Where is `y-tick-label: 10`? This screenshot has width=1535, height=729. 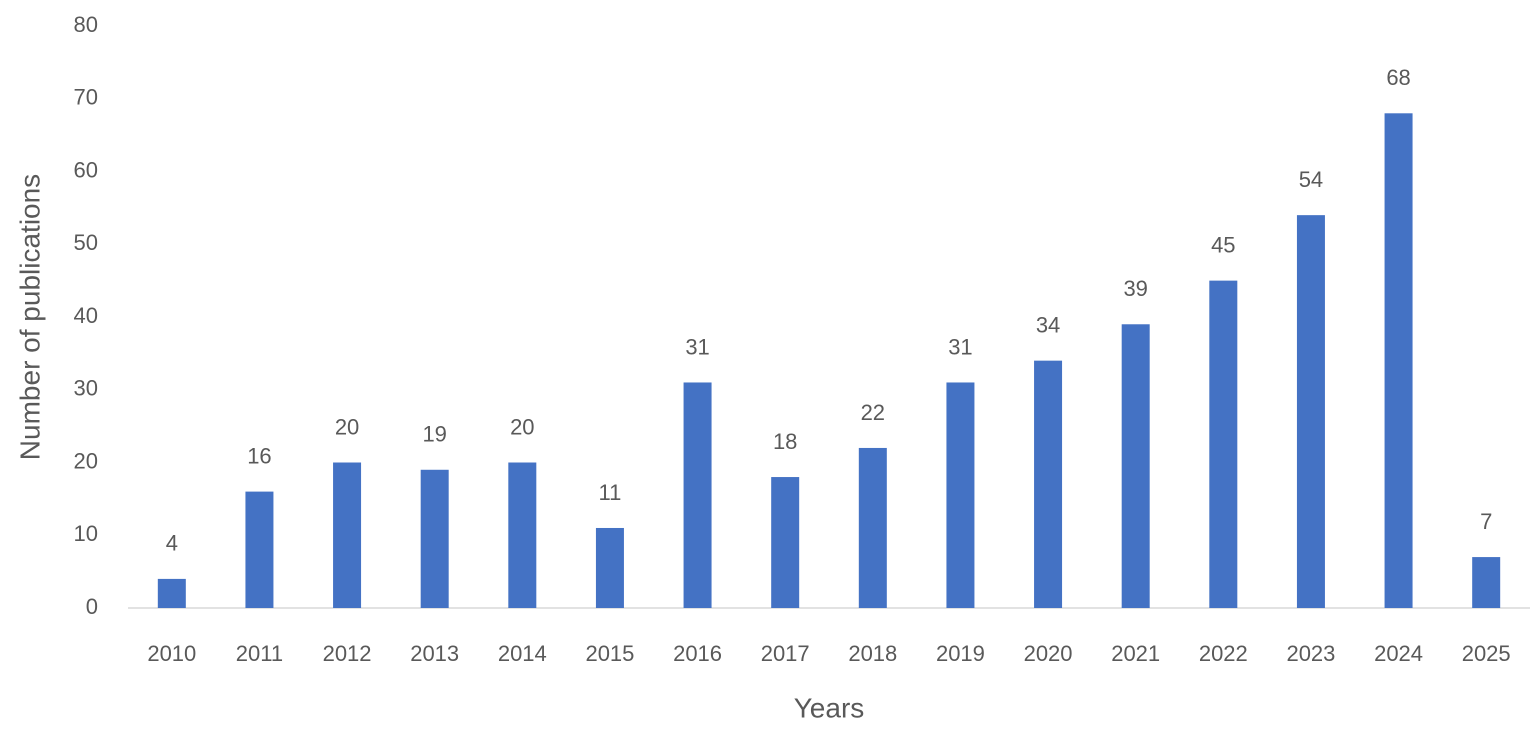
y-tick-label: 10 is located at coordinates (86, 533).